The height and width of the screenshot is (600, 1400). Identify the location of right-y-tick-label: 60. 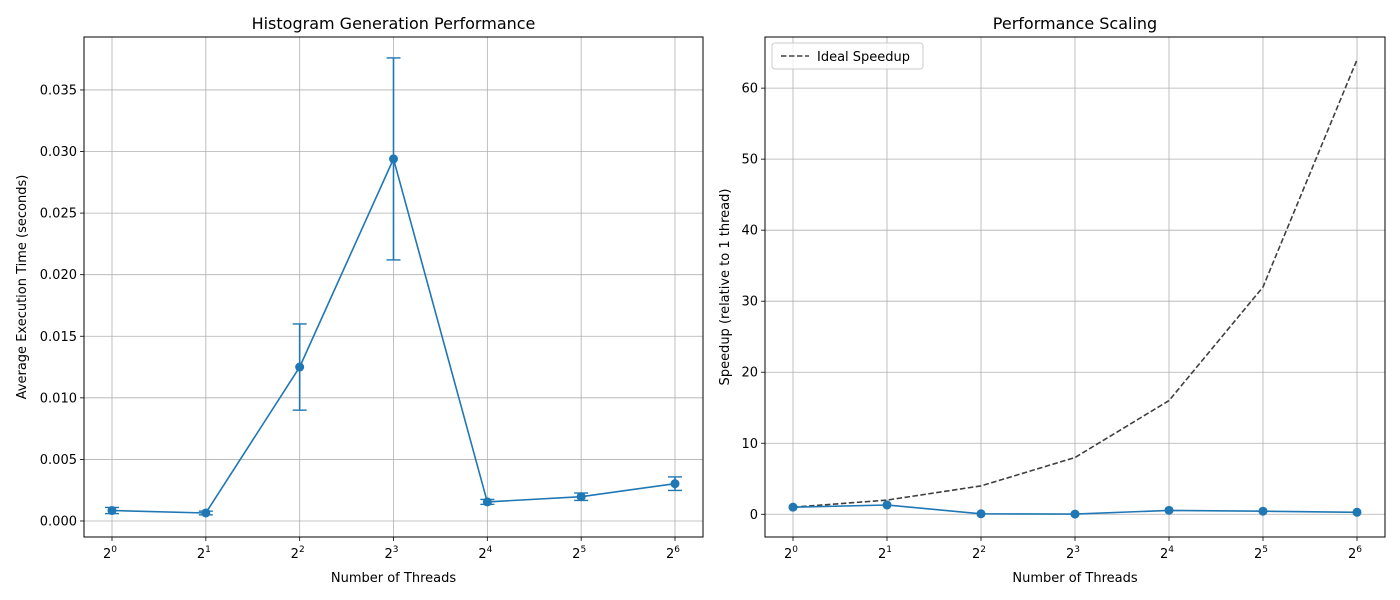
(749, 89).